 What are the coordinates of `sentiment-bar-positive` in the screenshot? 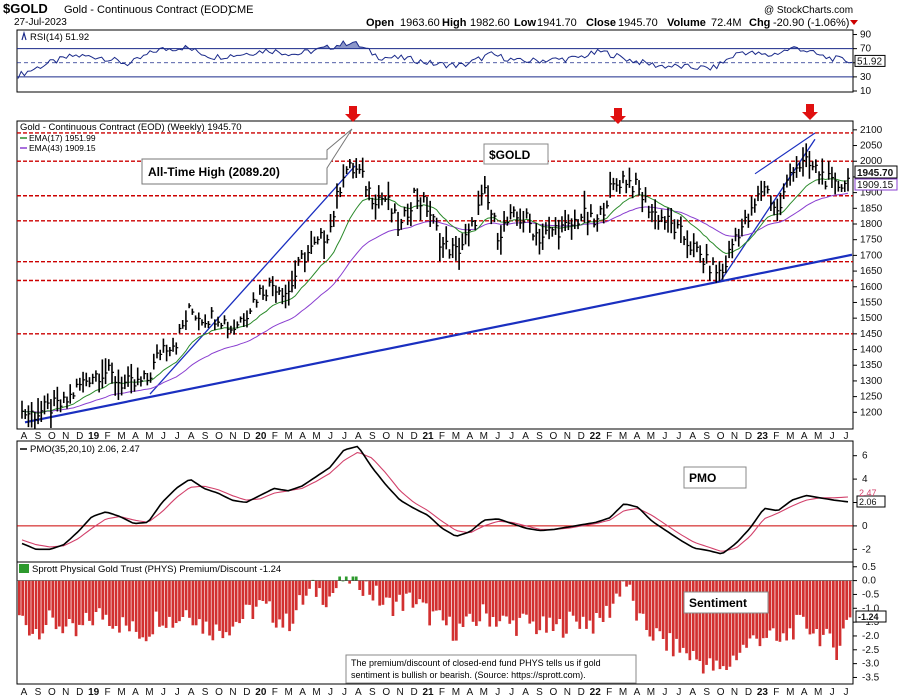 It's located at (313, 580).